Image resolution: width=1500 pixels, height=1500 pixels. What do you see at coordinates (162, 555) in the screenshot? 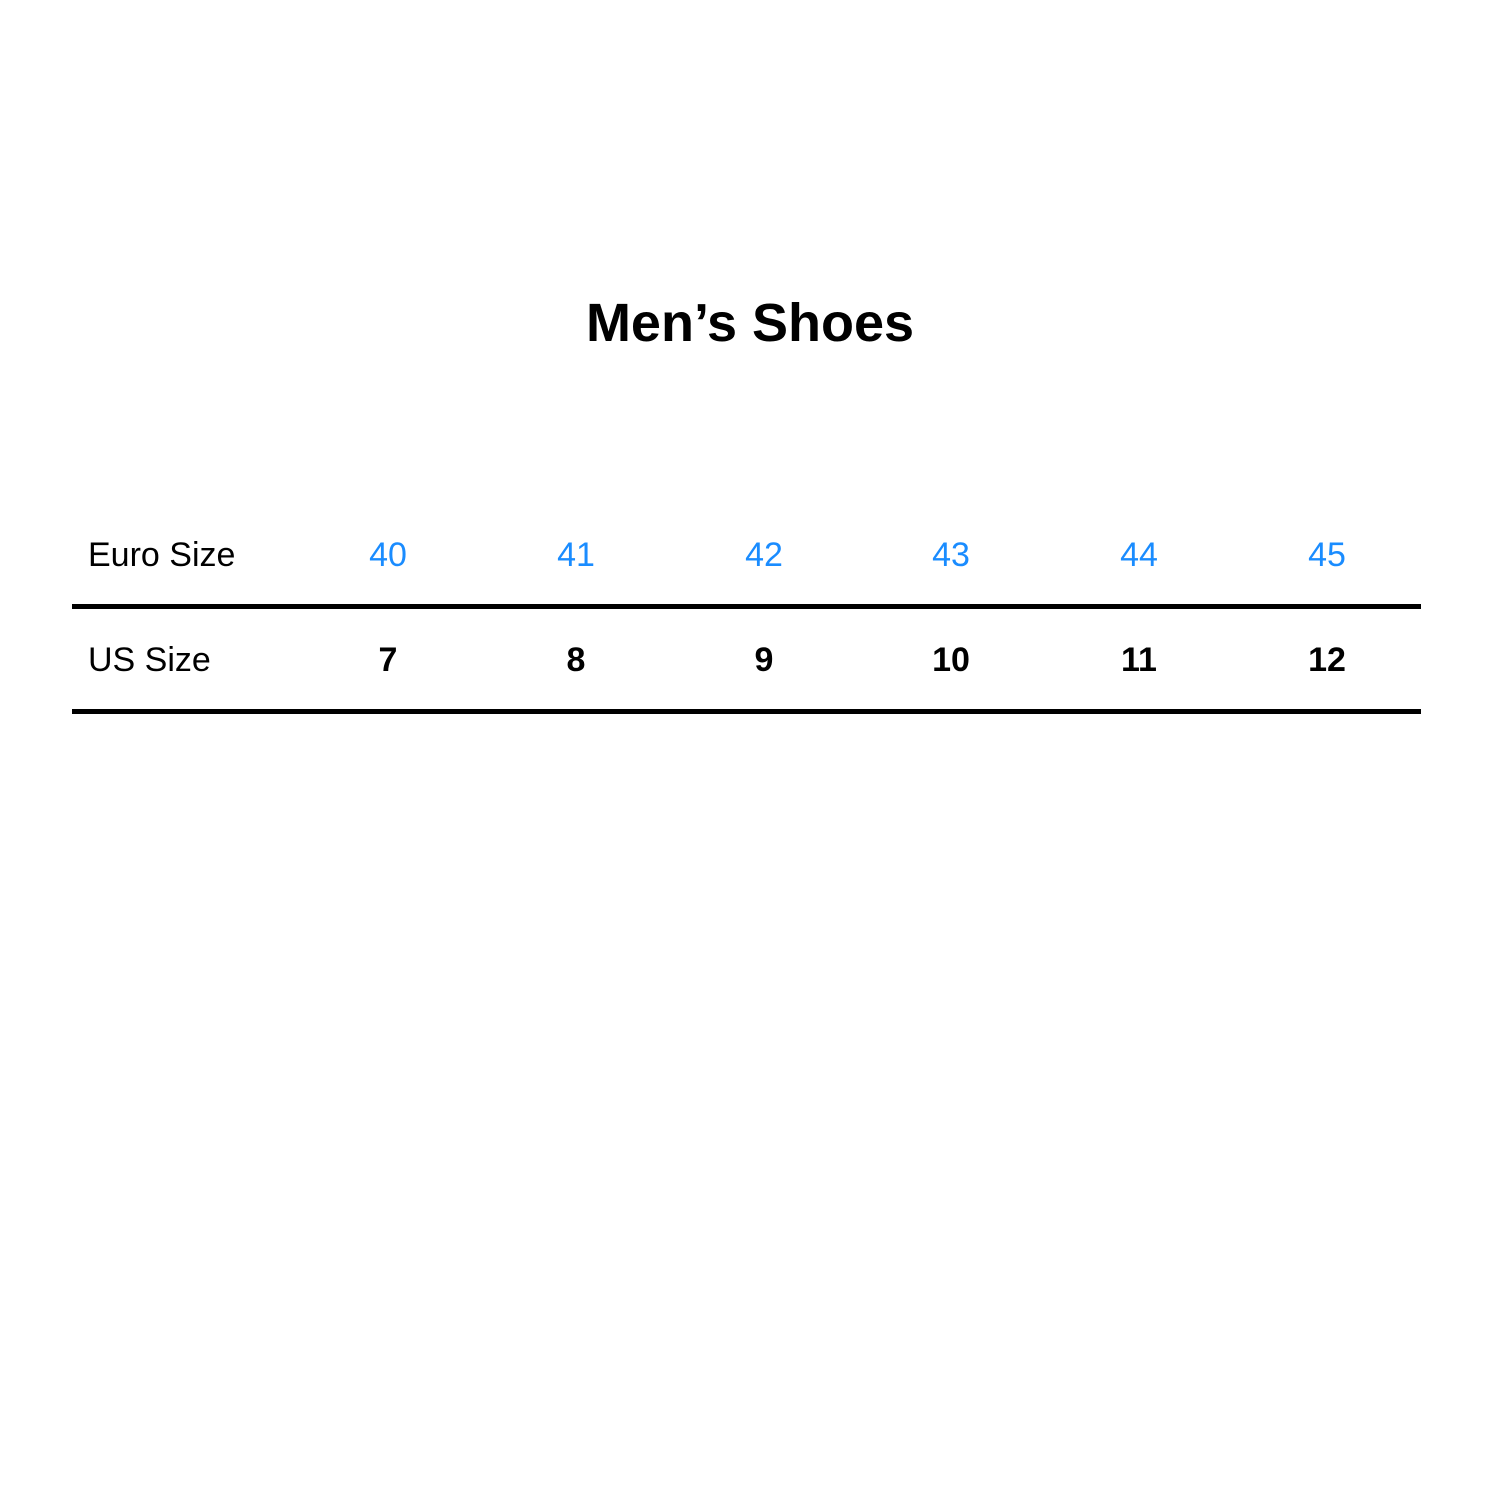
I see `row-label: Euro Size` at bounding box center [162, 555].